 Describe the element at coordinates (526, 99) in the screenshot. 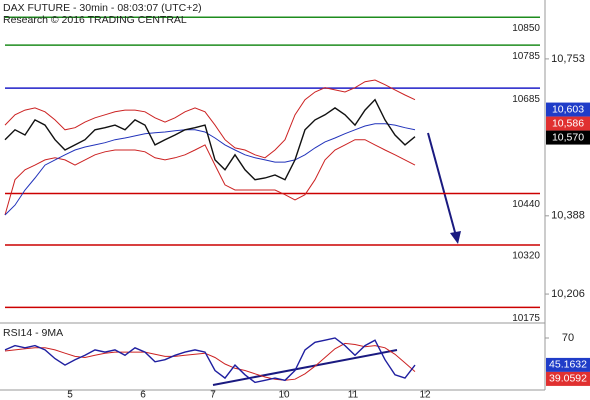

I see `level-label: 10685` at that location.